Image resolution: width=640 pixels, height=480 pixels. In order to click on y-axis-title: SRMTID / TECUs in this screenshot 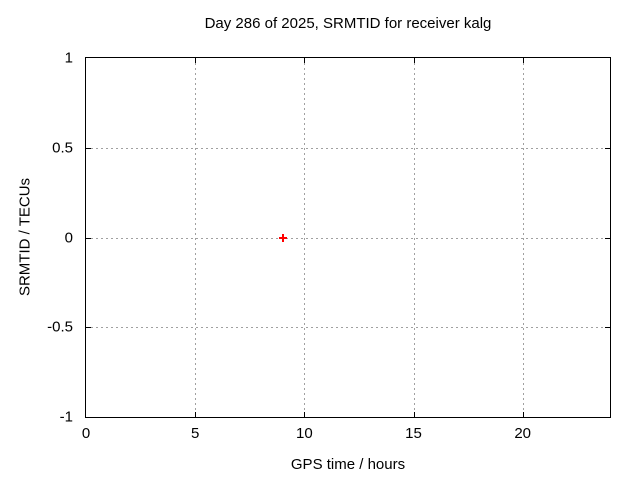, I will do `click(25, 237)`.